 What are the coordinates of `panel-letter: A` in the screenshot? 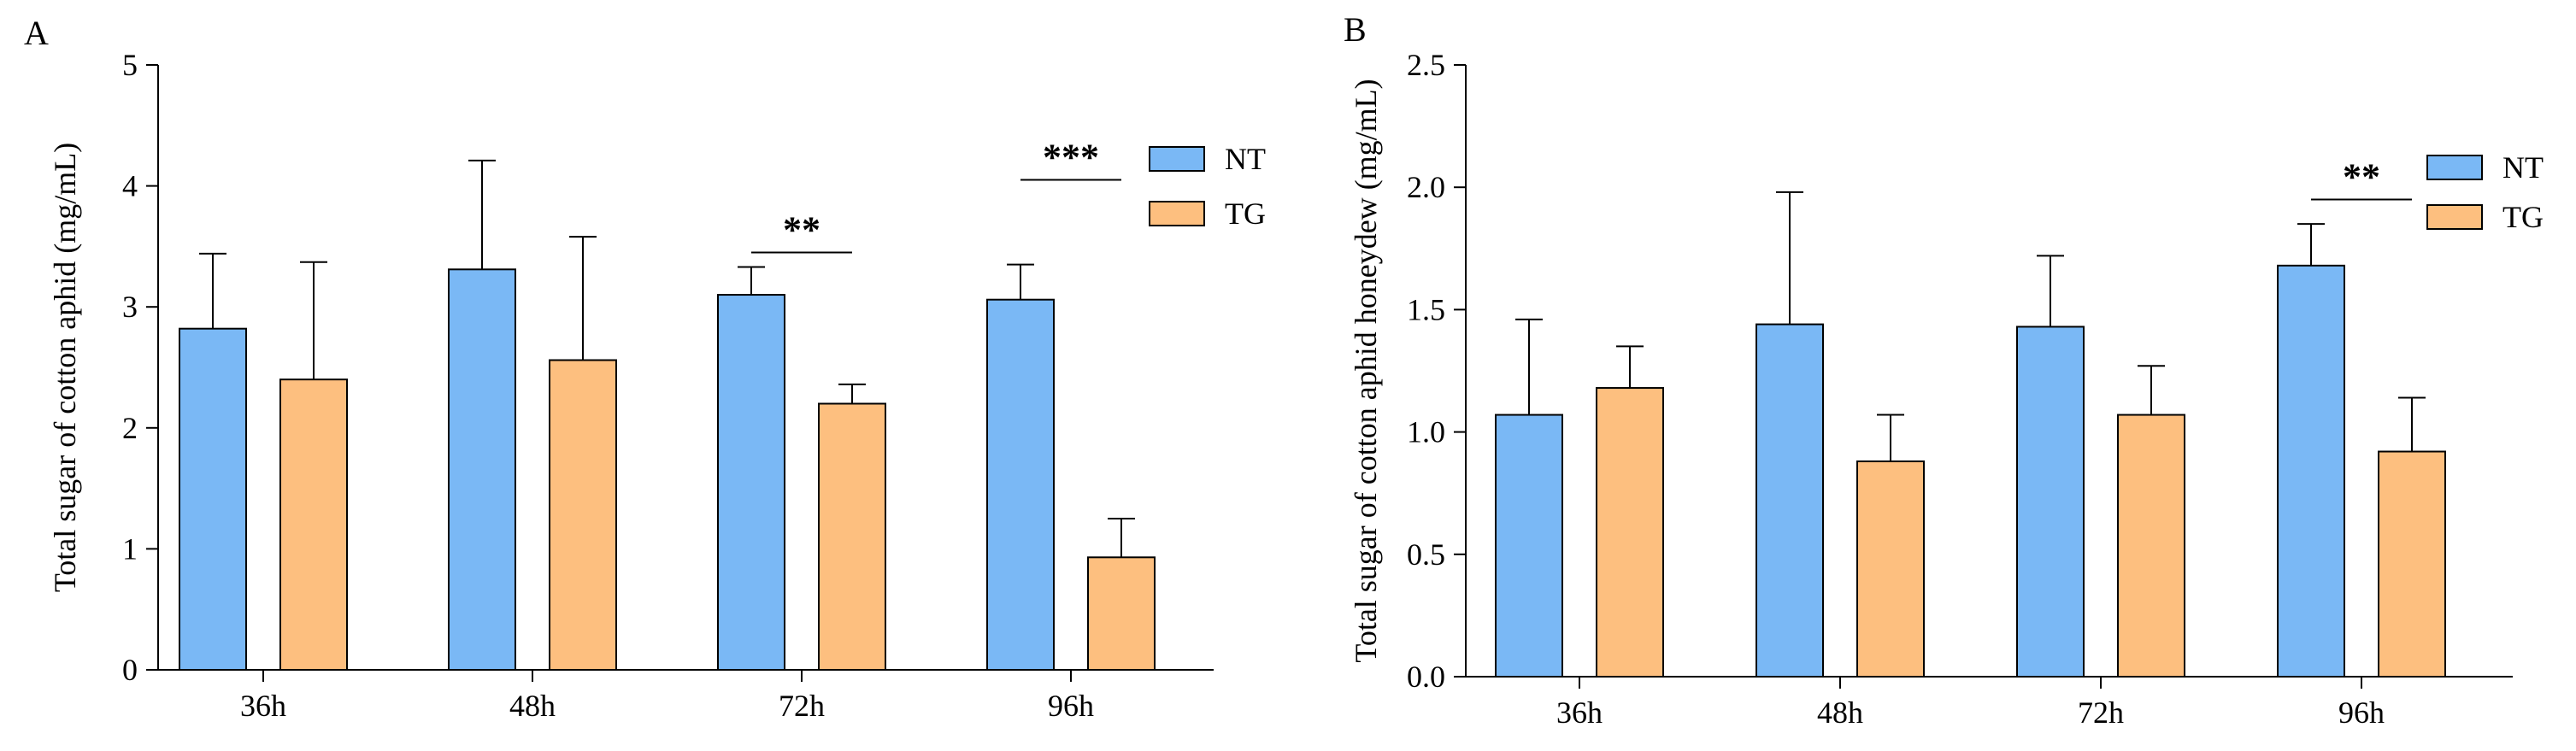 It's located at (36, 33).